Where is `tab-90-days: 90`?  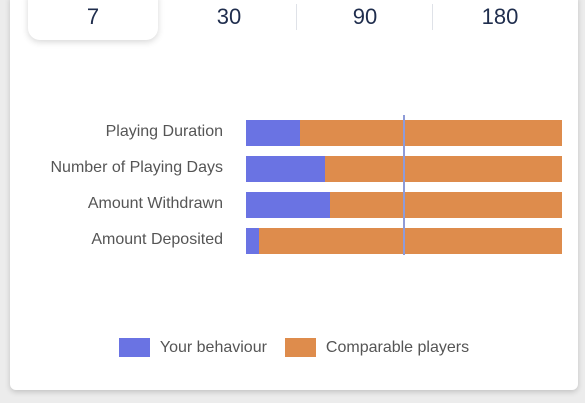
tab-90-days: 90 is located at coordinates (365, 16).